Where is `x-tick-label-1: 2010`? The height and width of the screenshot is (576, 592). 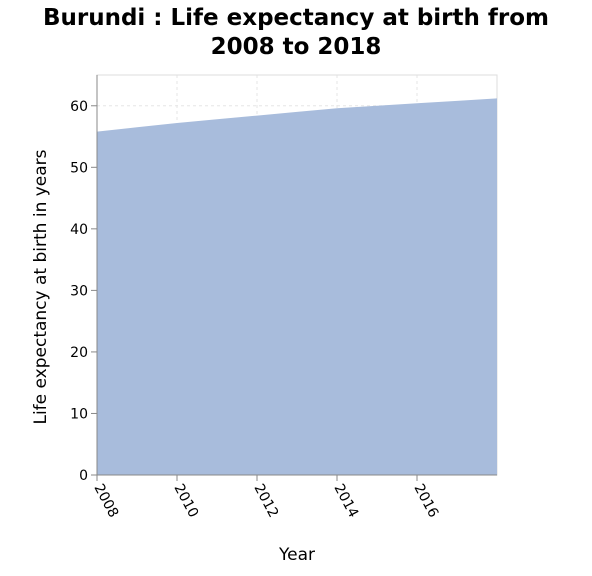 x-tick-label-1: 2010 is located at coordinates (185, 500).